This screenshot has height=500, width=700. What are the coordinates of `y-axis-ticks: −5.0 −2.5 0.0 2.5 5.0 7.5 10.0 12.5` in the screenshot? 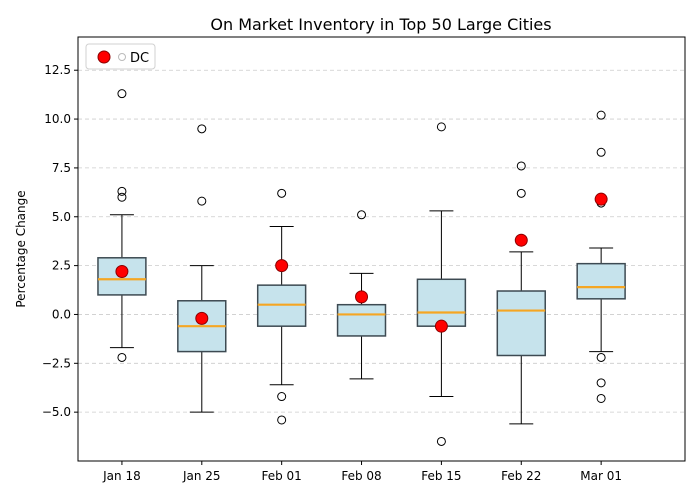 It's located at (60, 241).